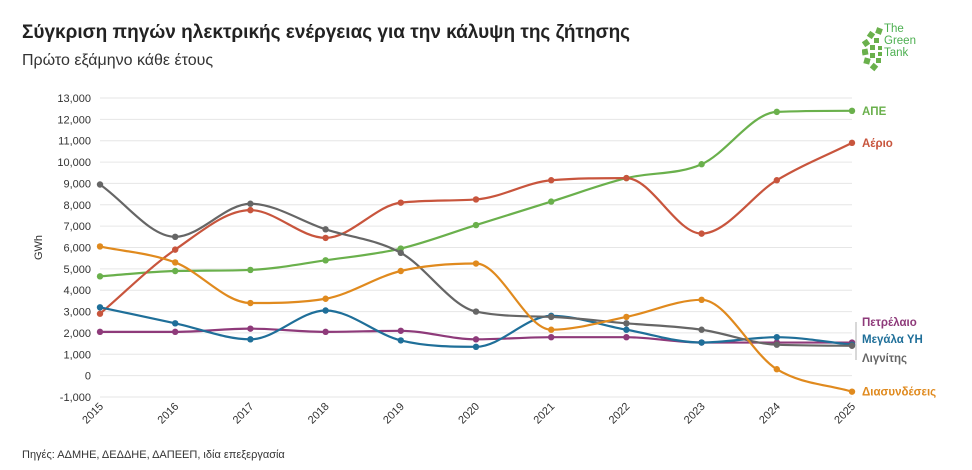 This screenshot has width=972, height=470. I want to click on y-tick-label: 13,000, so click(74, 99).